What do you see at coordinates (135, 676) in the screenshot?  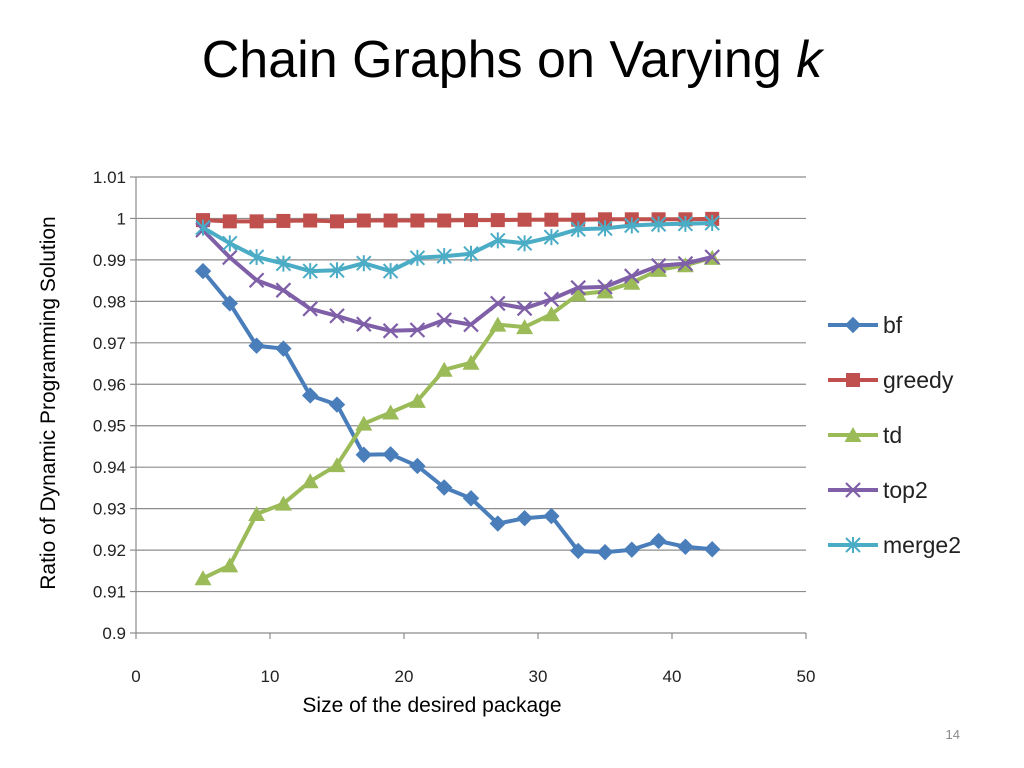 I see `x-tick-label: 0` at bounding box center [135, 676].